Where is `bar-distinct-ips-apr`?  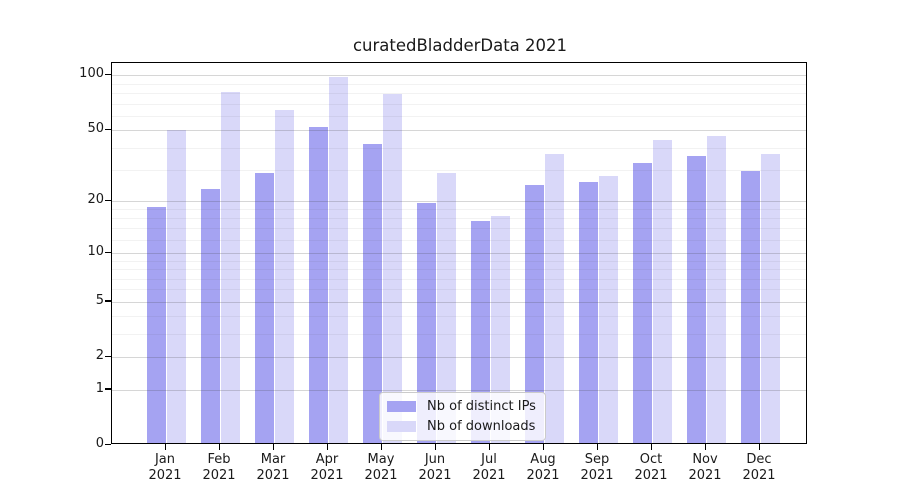
bar-distinct-ips-apr is located at coordinates (318, 284).